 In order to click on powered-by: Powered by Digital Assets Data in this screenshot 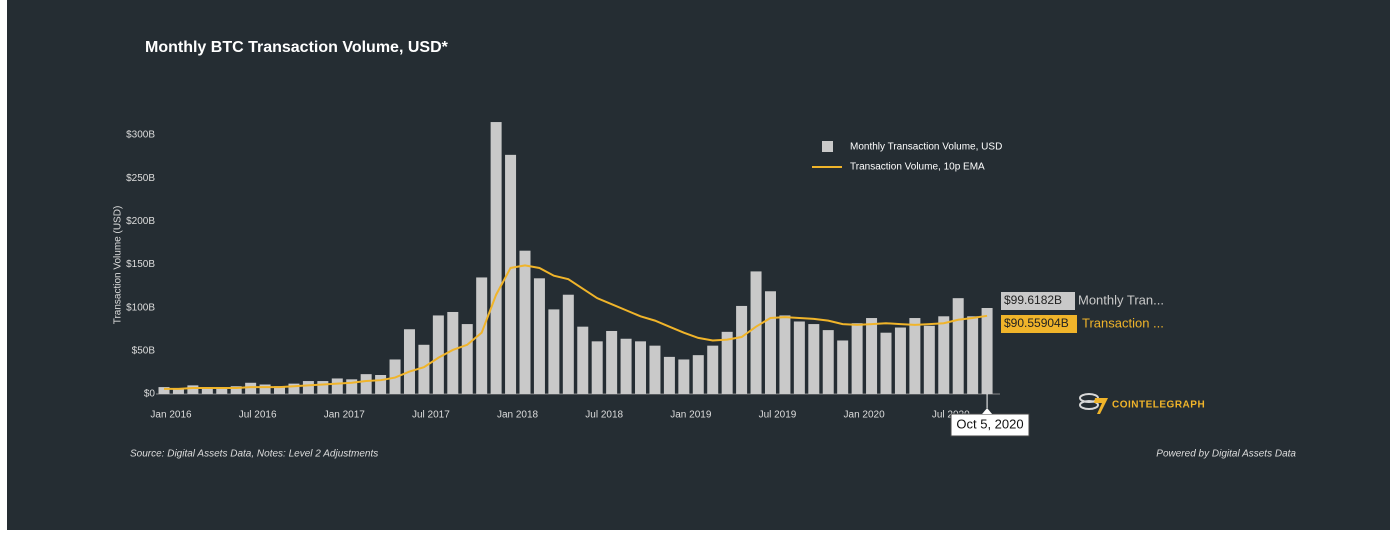, I will do `click(1226, 454)`.